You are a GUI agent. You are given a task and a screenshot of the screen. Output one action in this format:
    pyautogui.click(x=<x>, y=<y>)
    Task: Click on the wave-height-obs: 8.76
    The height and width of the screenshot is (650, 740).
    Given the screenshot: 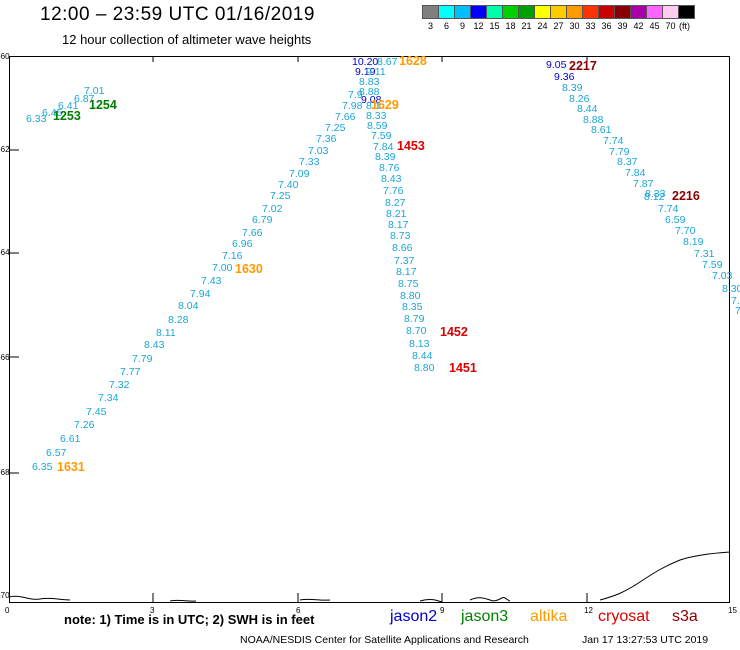 What is the action you would take?
    pyautogui.click(x=389, y=168)
    